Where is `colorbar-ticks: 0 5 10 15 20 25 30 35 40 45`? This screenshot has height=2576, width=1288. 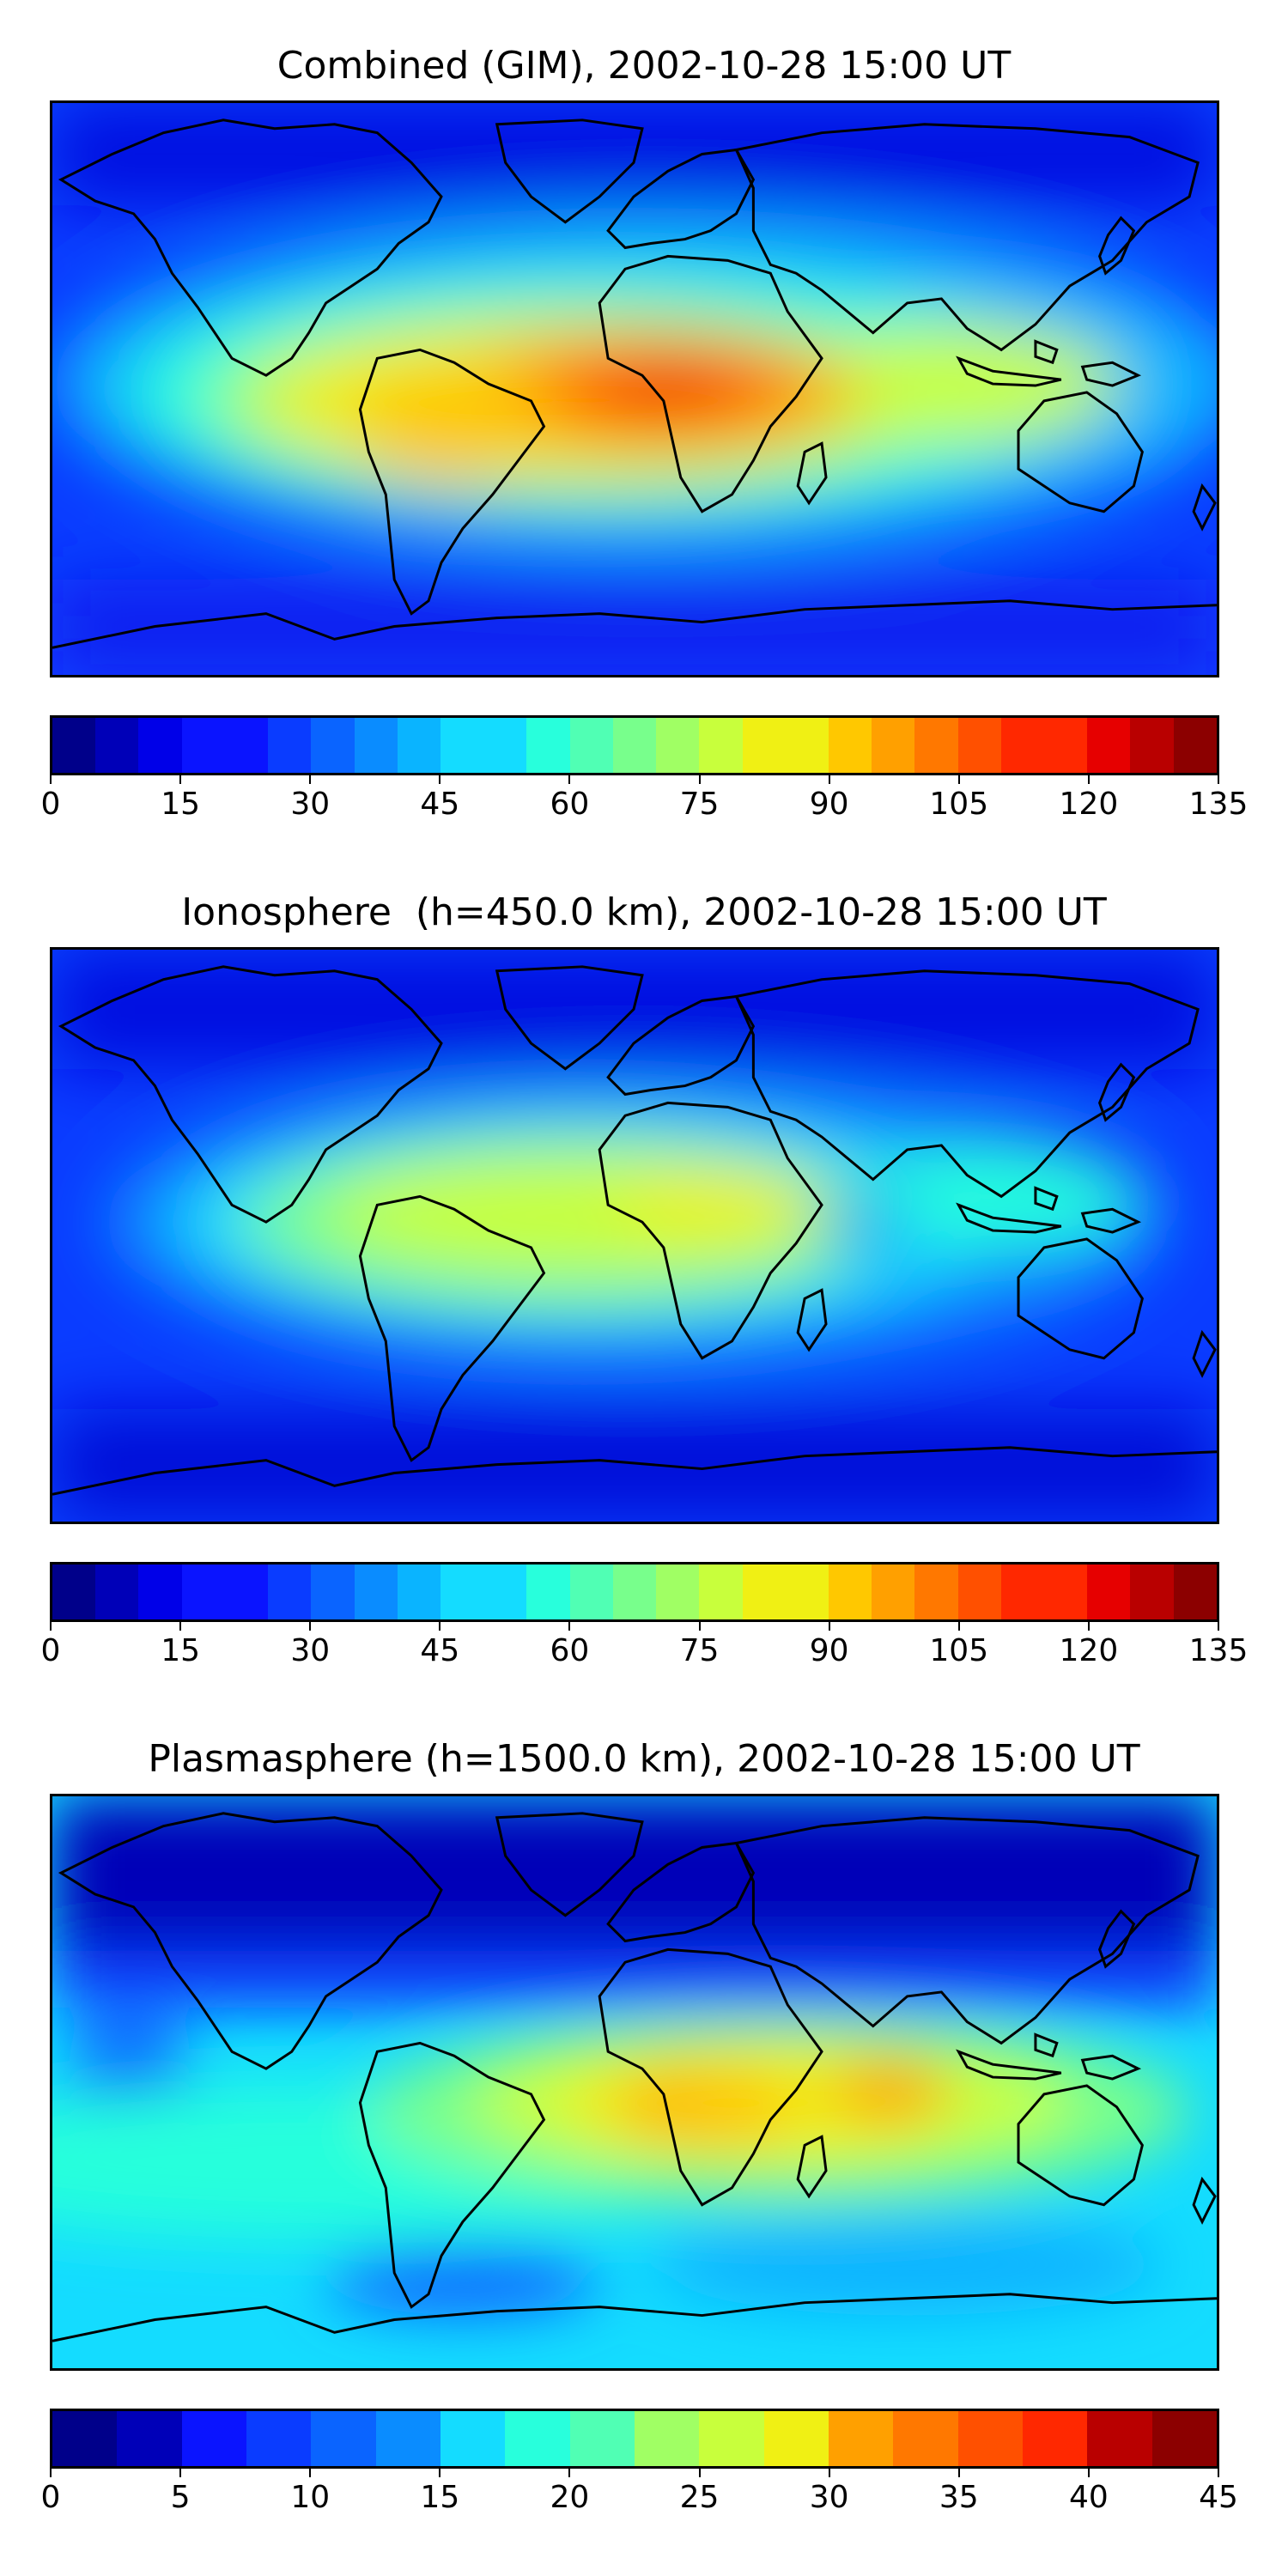 colorbar-ticks: 0 5 10 15 20 25 30 35 40 45 is located at coordinates (640, 2494).